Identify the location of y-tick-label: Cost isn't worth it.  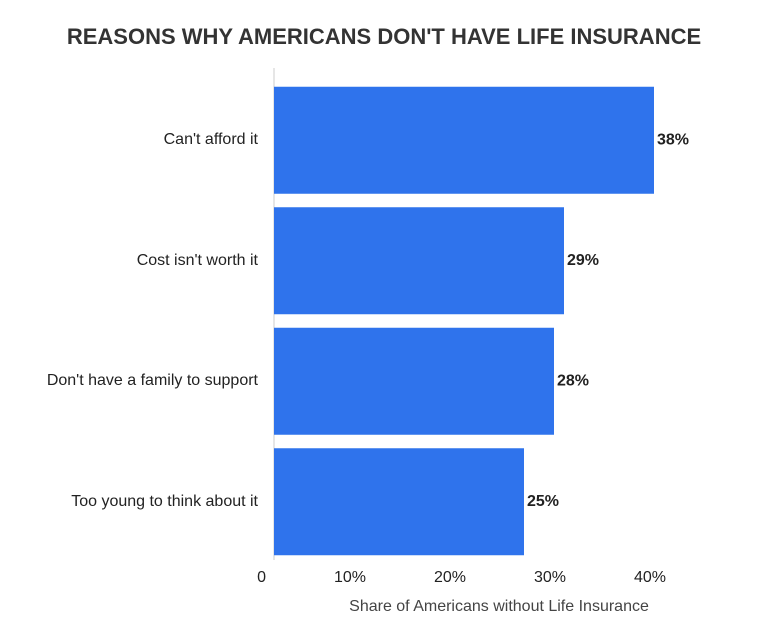
(197, 260).